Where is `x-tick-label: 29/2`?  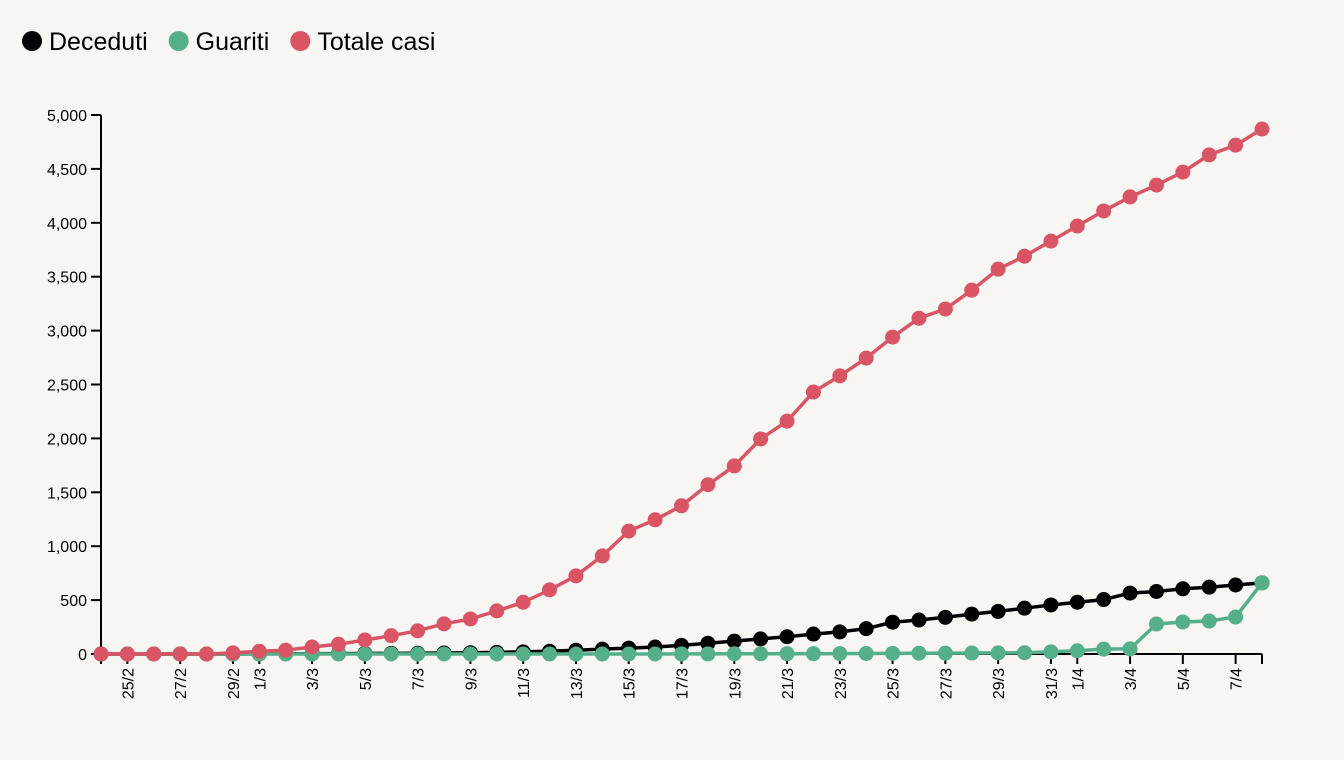 x-tick-label: 29/2 is located at coordinates (234, 683).